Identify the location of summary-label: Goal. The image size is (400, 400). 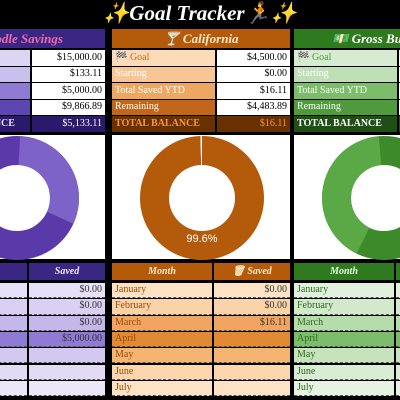
(15, 58).